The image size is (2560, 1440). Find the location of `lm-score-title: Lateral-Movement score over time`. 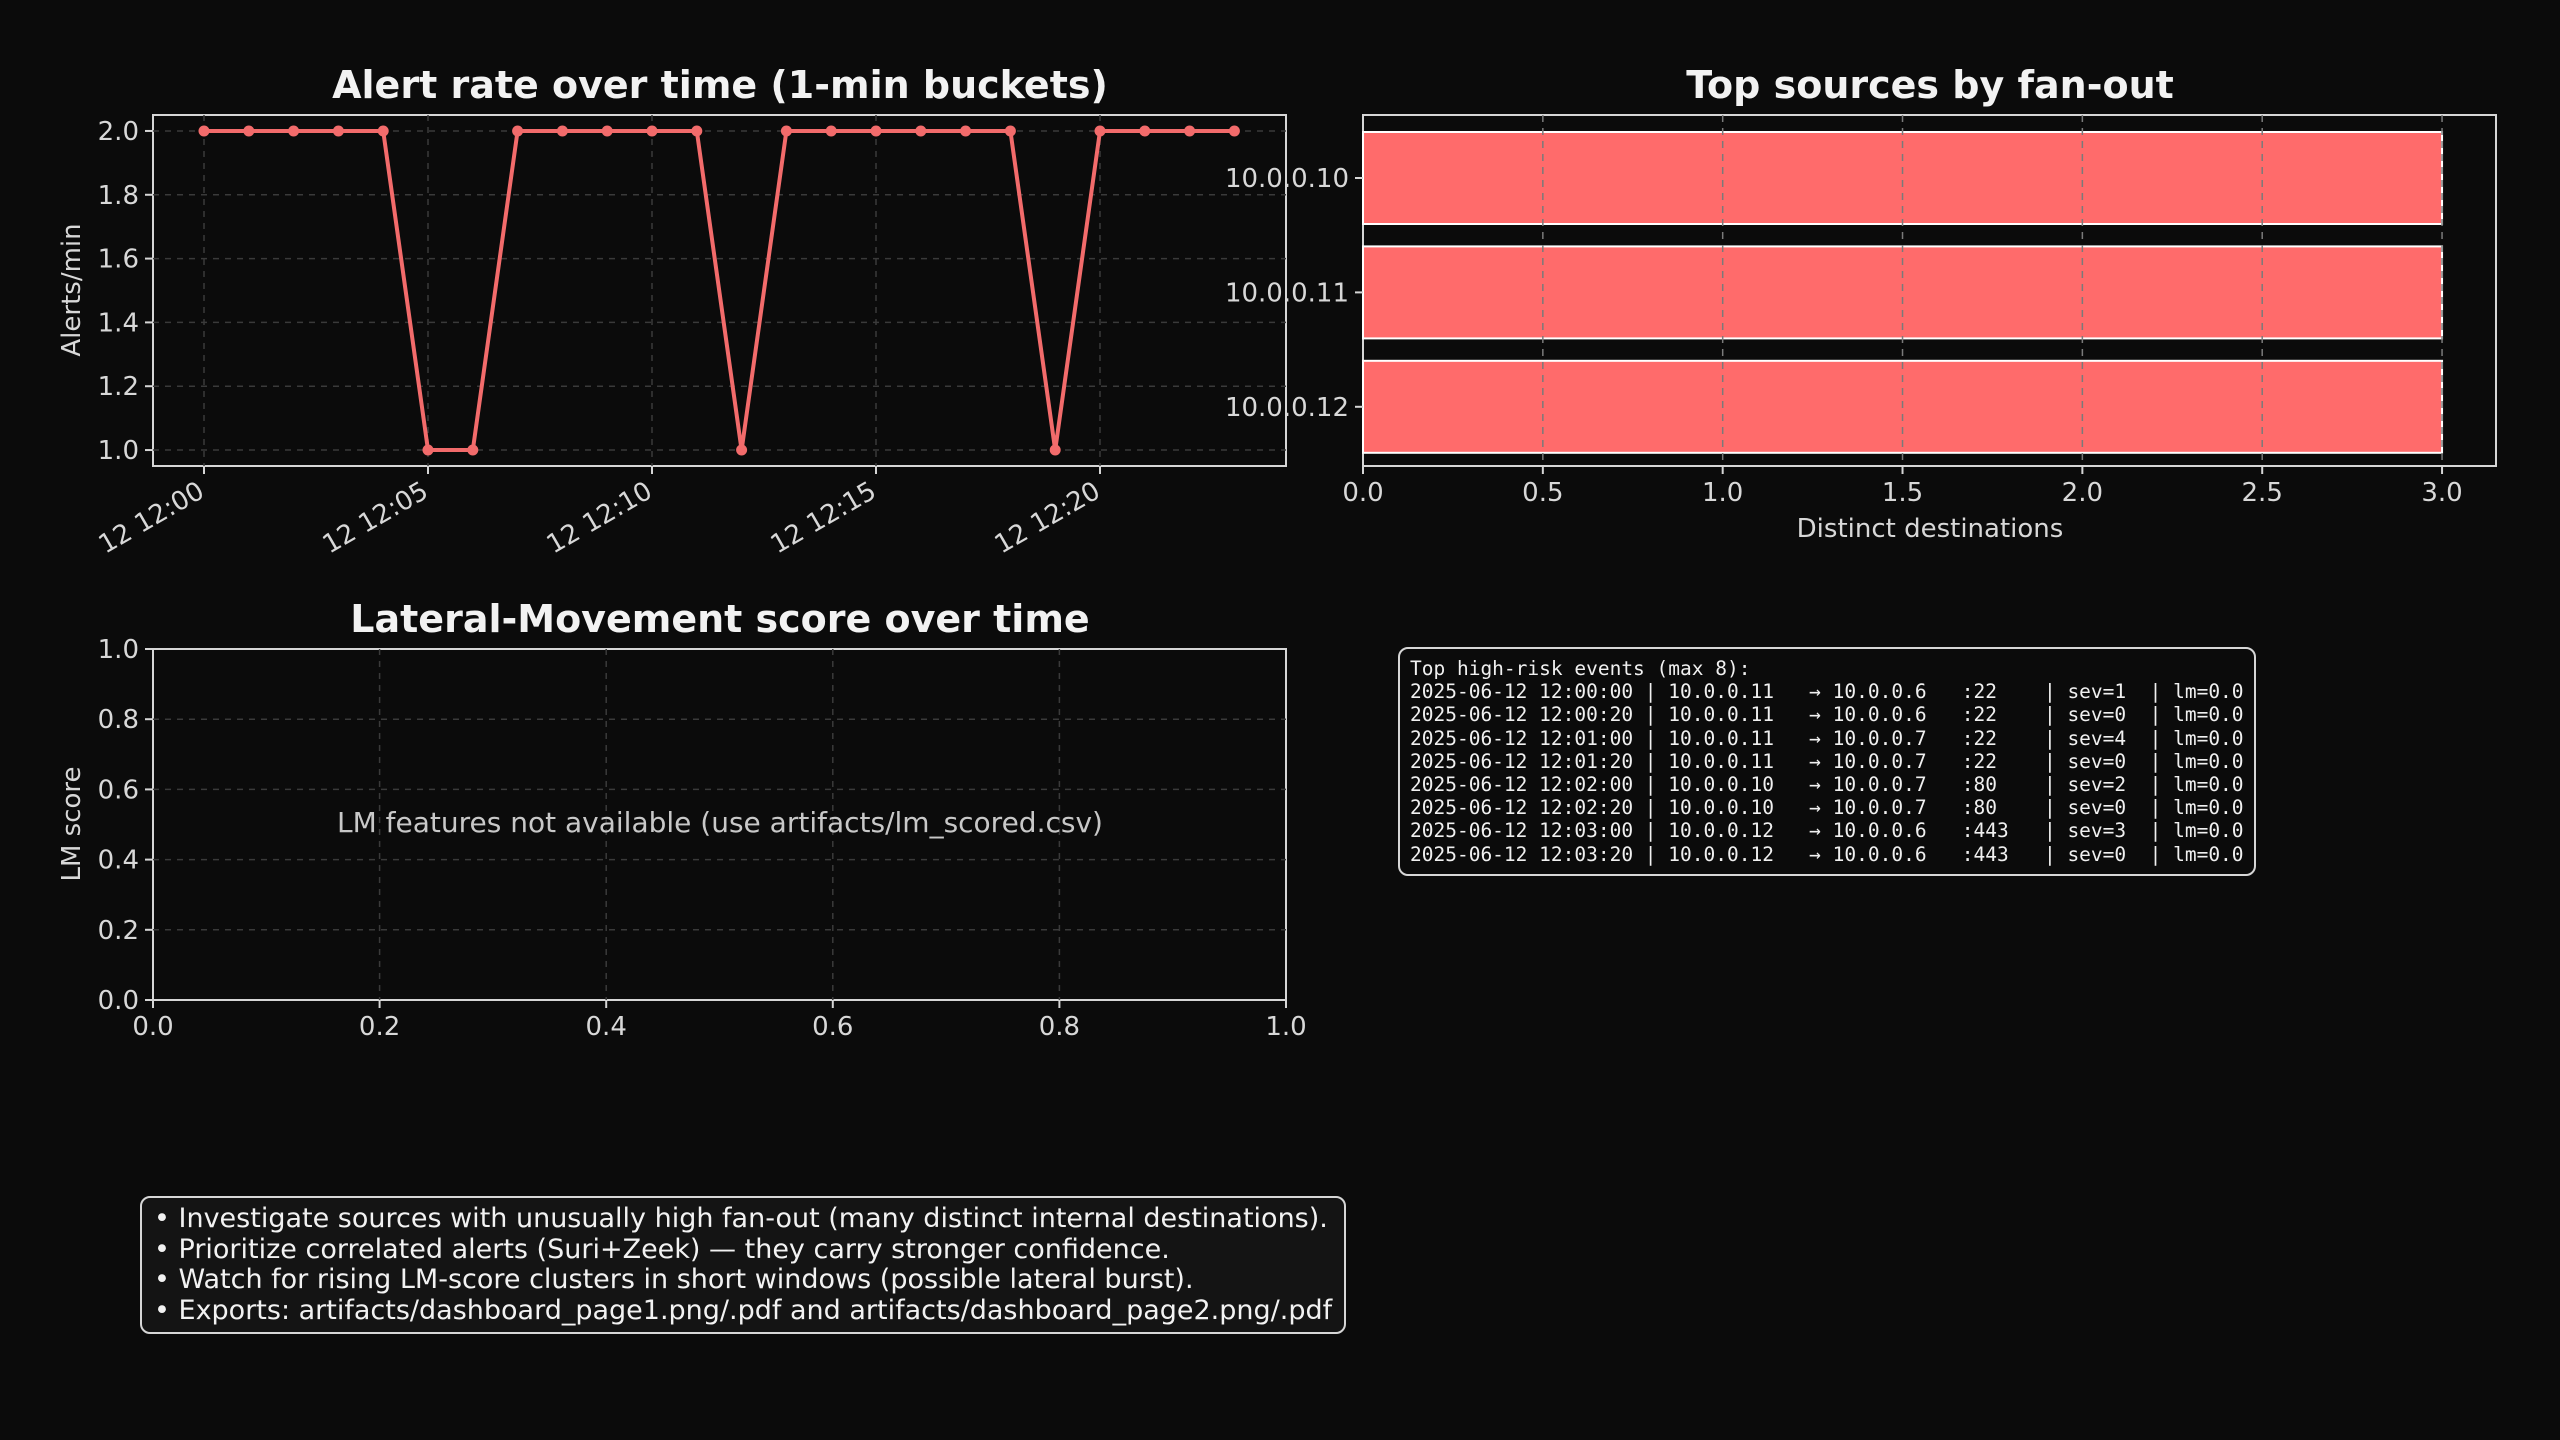

lm-score-title: Lateral-Movement score over time is located at coordinates (719, 619).